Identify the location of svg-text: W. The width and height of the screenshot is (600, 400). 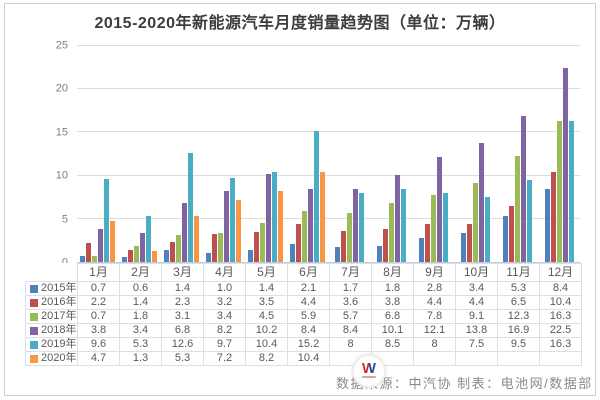
(369, 368).